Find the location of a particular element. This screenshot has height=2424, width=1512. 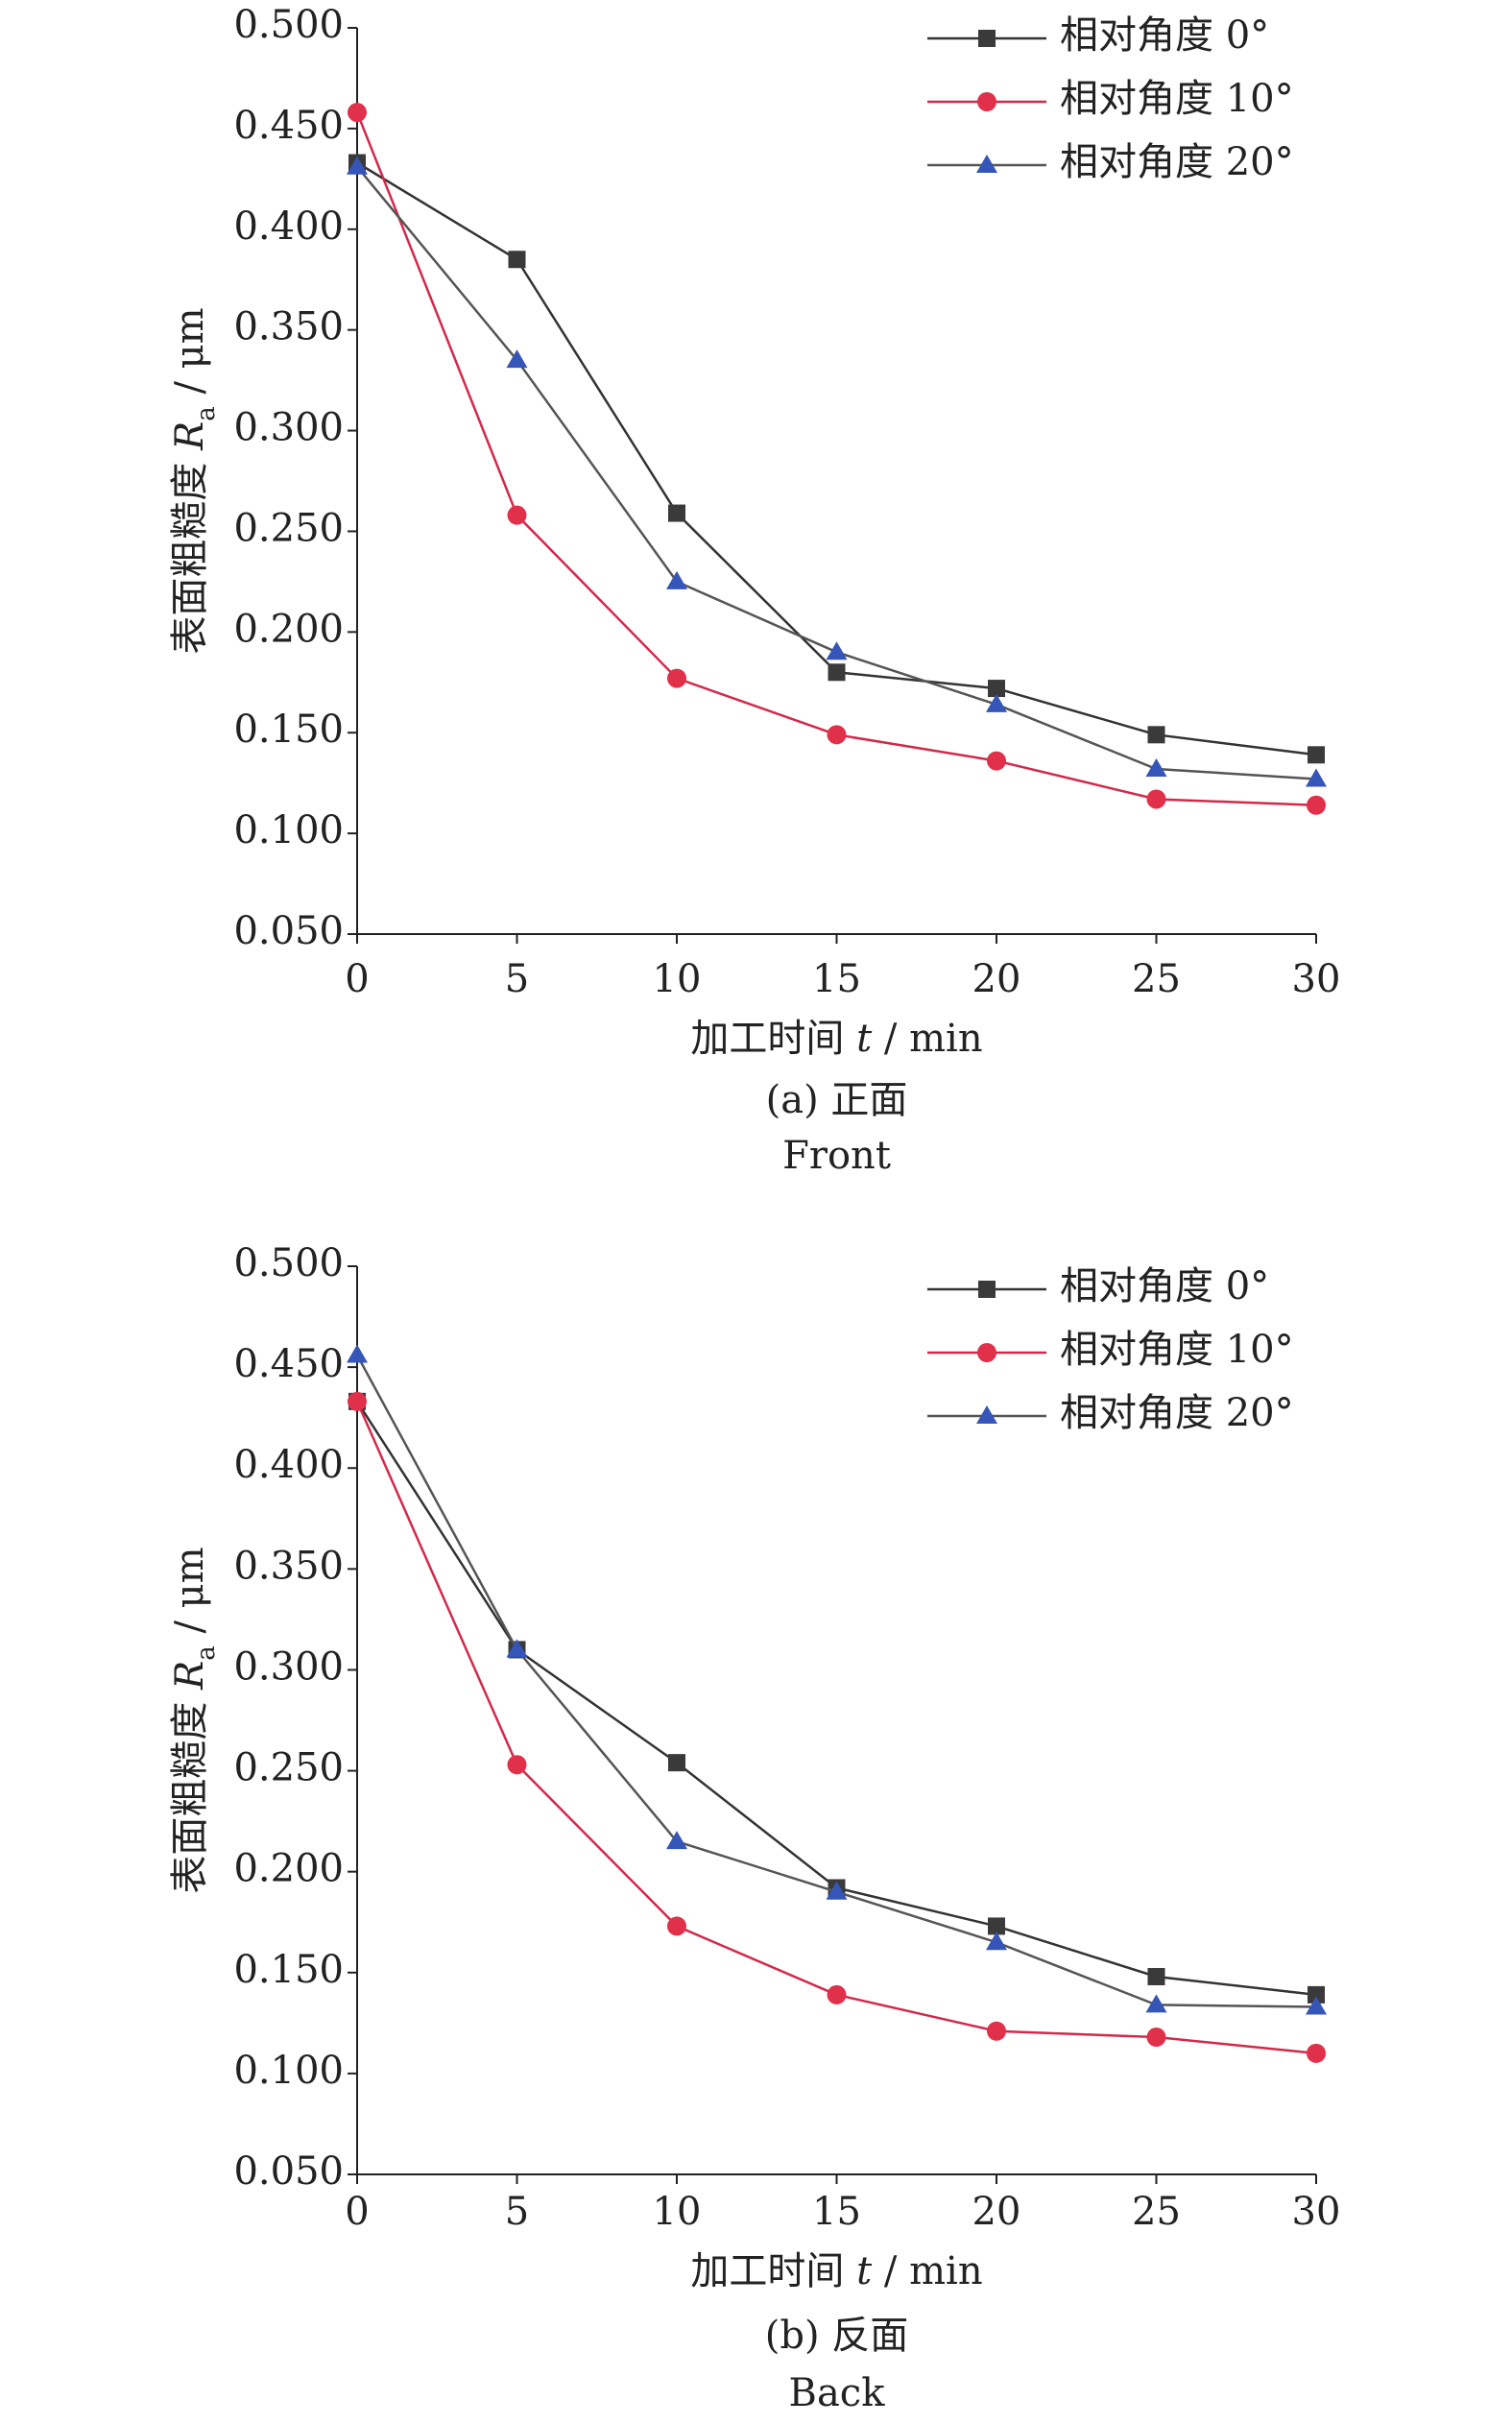

caption-en: Front is located at coordinates (836, 1156).